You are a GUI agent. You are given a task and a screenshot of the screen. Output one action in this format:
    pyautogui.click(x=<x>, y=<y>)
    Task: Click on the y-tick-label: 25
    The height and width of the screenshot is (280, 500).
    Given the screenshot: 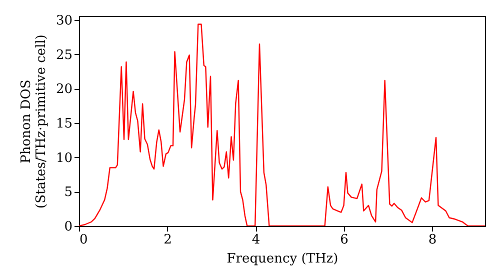 What is the action you would take?
    pyautogui.click(x=64, y=55)
    